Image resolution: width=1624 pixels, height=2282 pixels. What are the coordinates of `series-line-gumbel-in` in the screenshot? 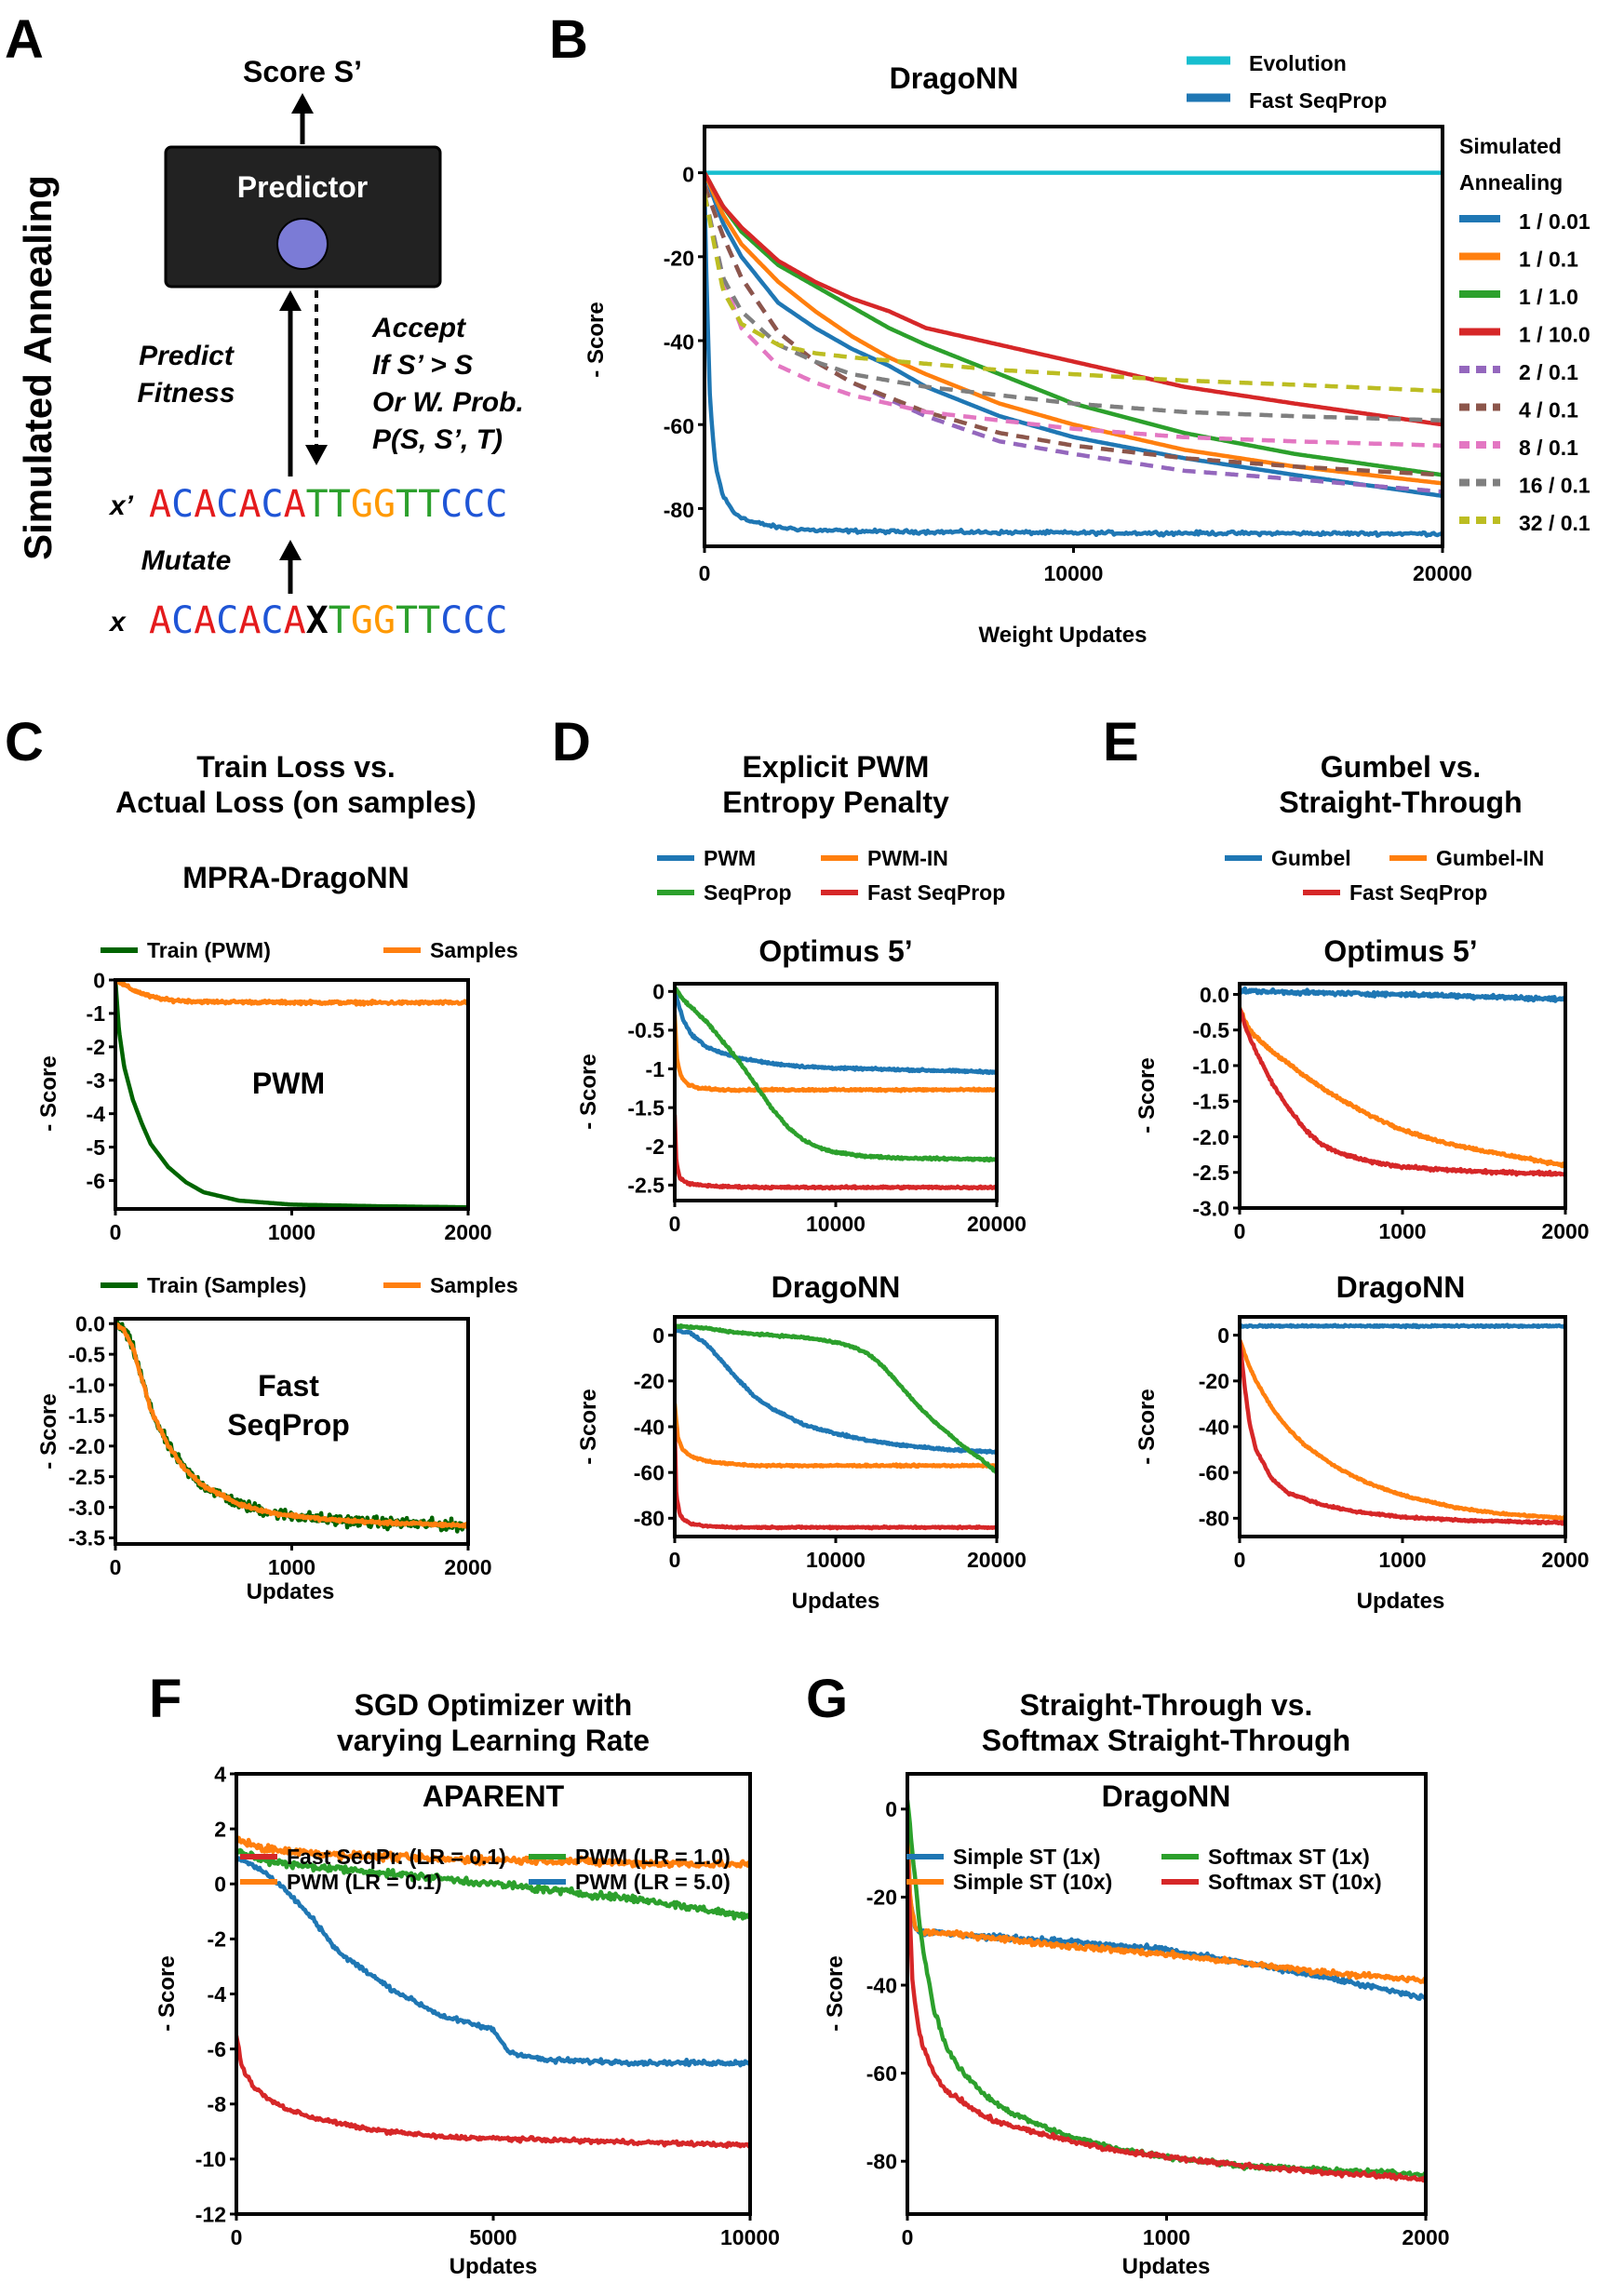 It's located at (1403, 1429).